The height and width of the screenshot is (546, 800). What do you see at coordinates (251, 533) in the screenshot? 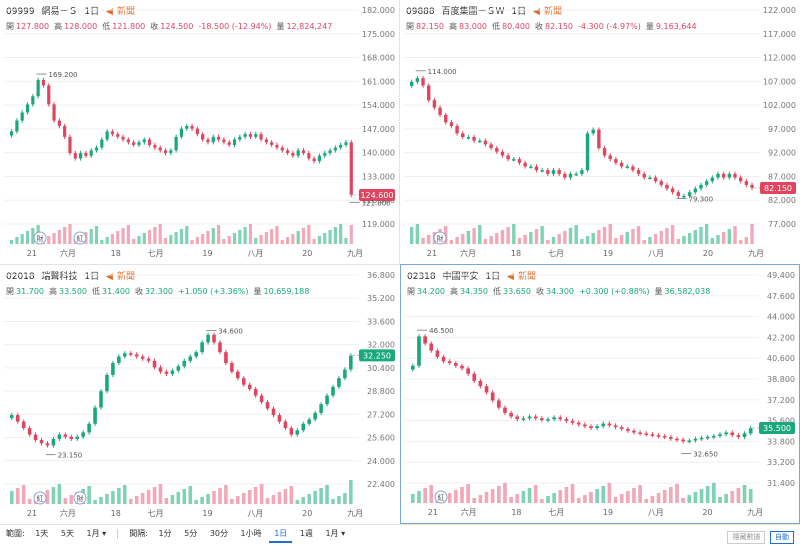
I see `interval-1-hour: 1小時` at bounding box center [251, 533].